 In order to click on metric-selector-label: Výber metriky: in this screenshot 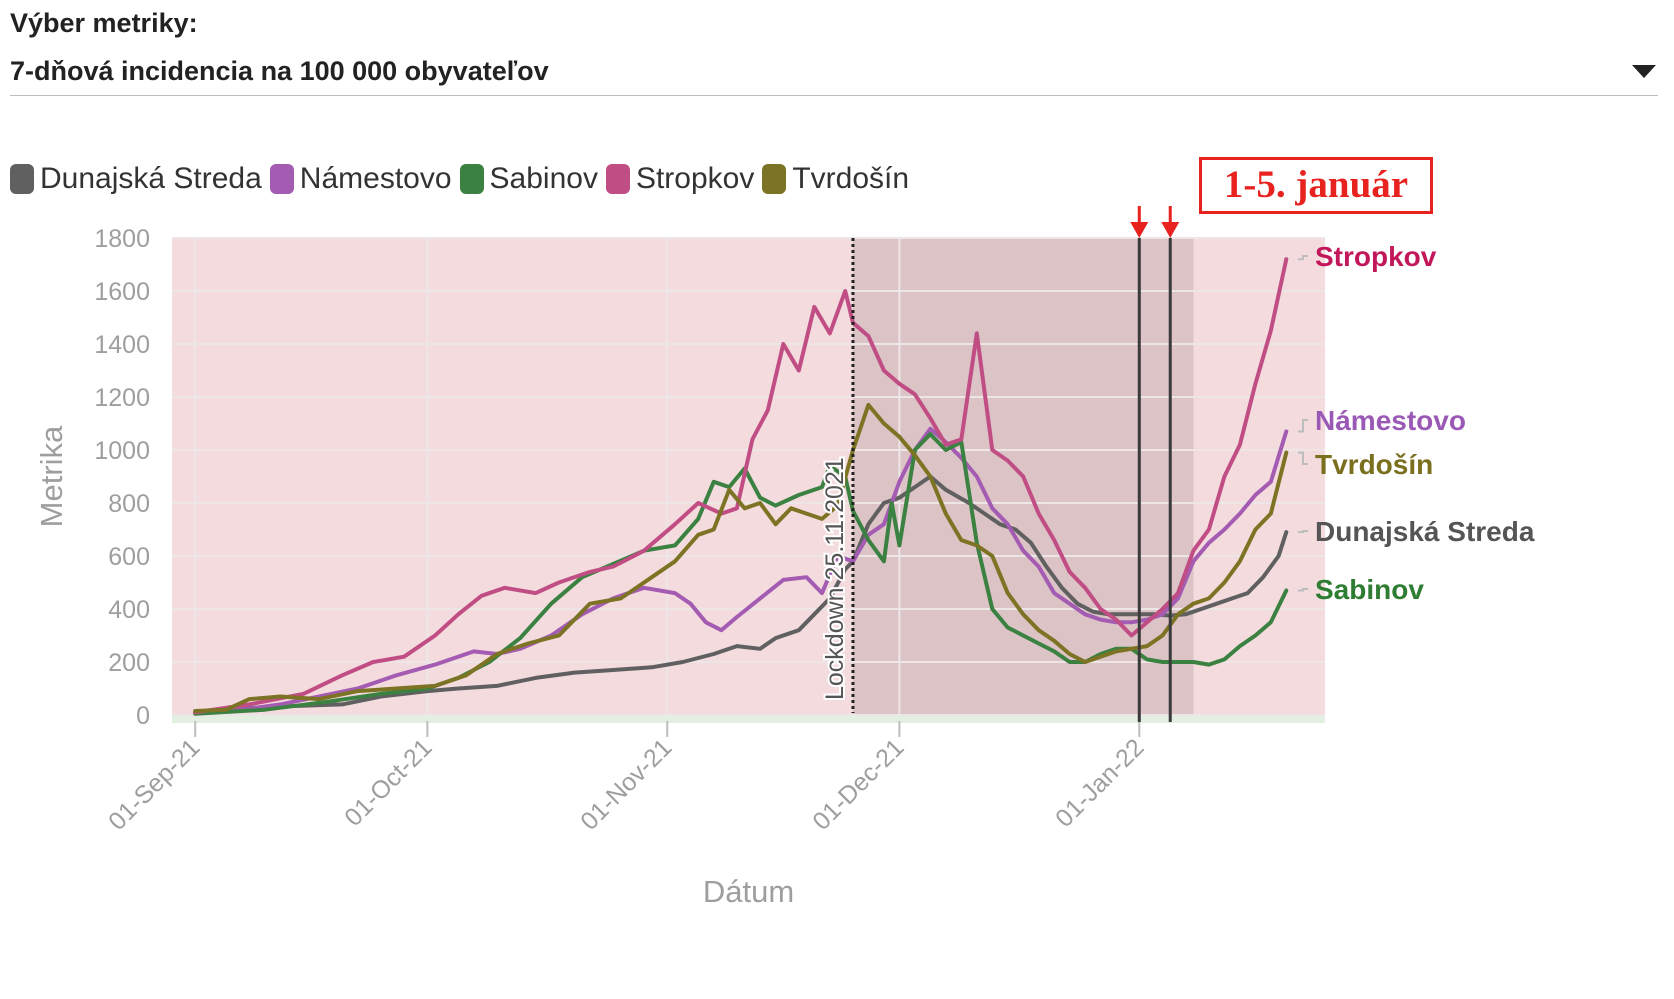, I will do `click(104, 23)`.